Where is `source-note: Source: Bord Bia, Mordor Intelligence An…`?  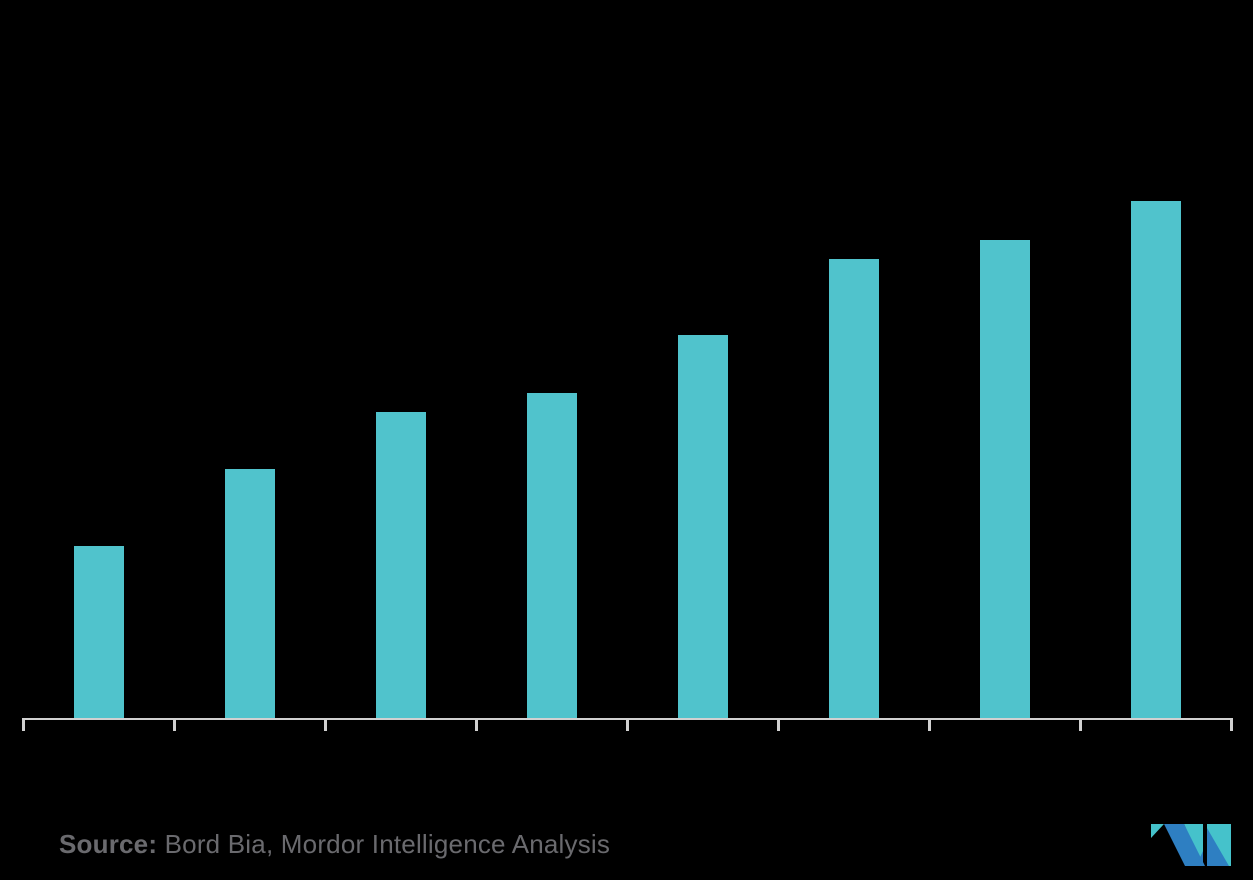 source-note: Source: Bord Bia, Mordor Intelligence An… is located at coordinates (334, 844).